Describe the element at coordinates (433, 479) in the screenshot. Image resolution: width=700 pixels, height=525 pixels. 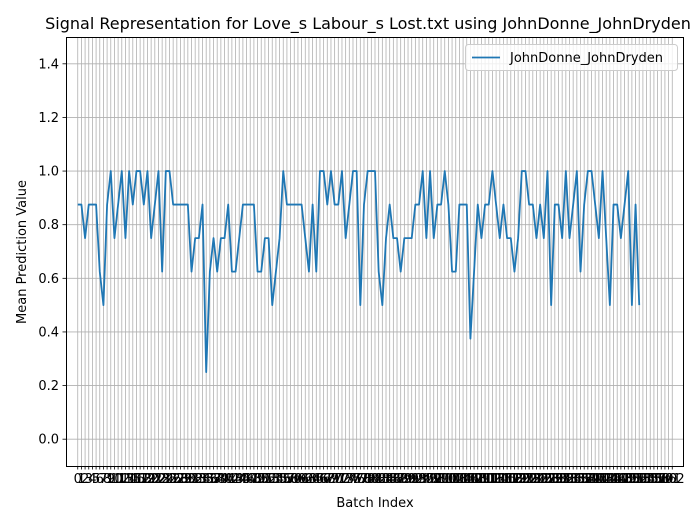
I see `x-tick-label: 97` at that location.